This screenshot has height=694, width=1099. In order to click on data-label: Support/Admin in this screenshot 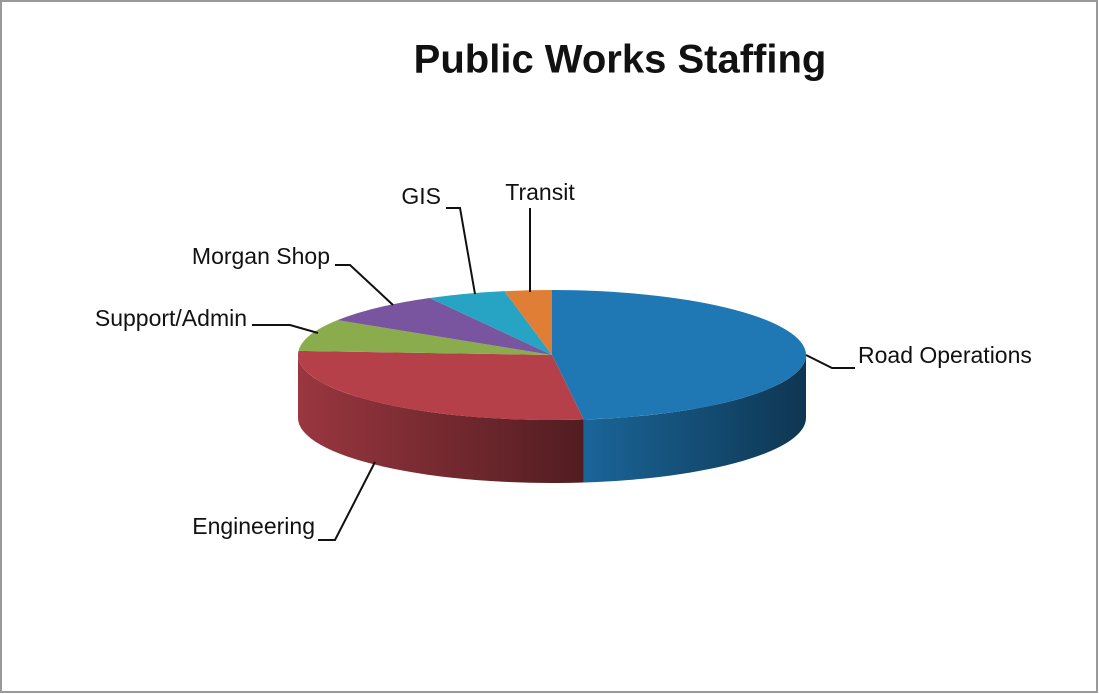, I will do `click(171, 318)`.